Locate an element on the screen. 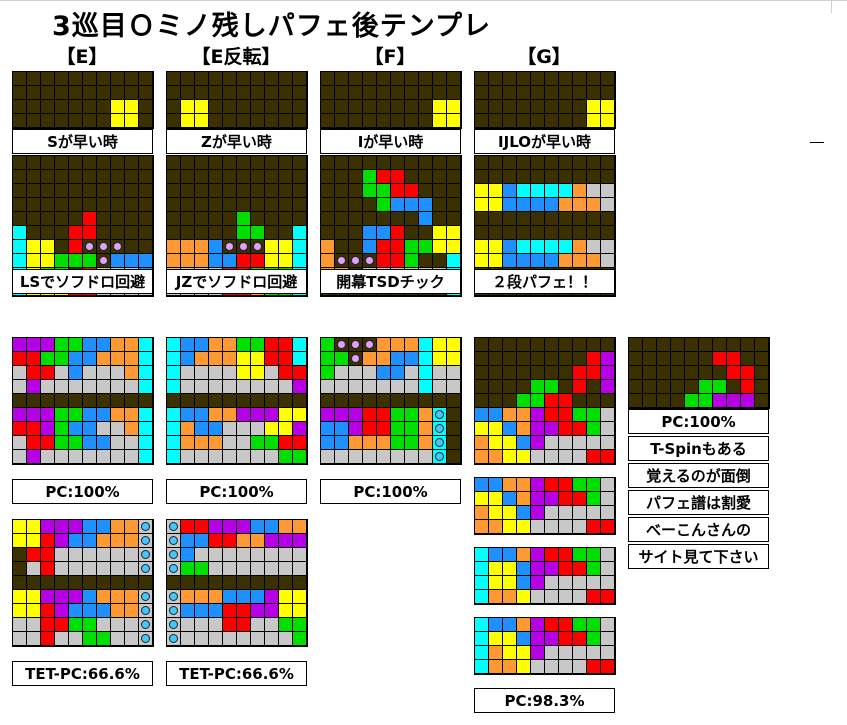 The width and height of the screenshot is (847, 725). stray-dash-mark is located at coordinates (817, 142).